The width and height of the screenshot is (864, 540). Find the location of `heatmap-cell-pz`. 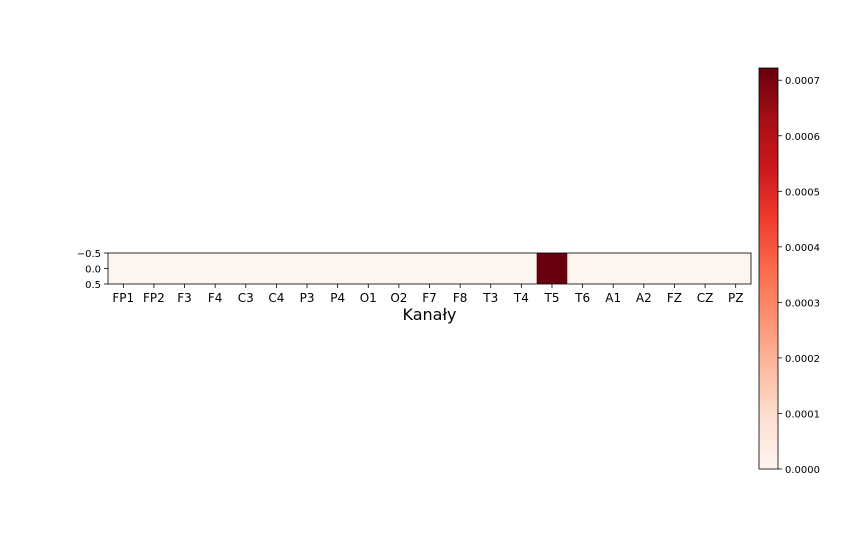

heatmap-cell-pz is located at coordinates (736, 268).